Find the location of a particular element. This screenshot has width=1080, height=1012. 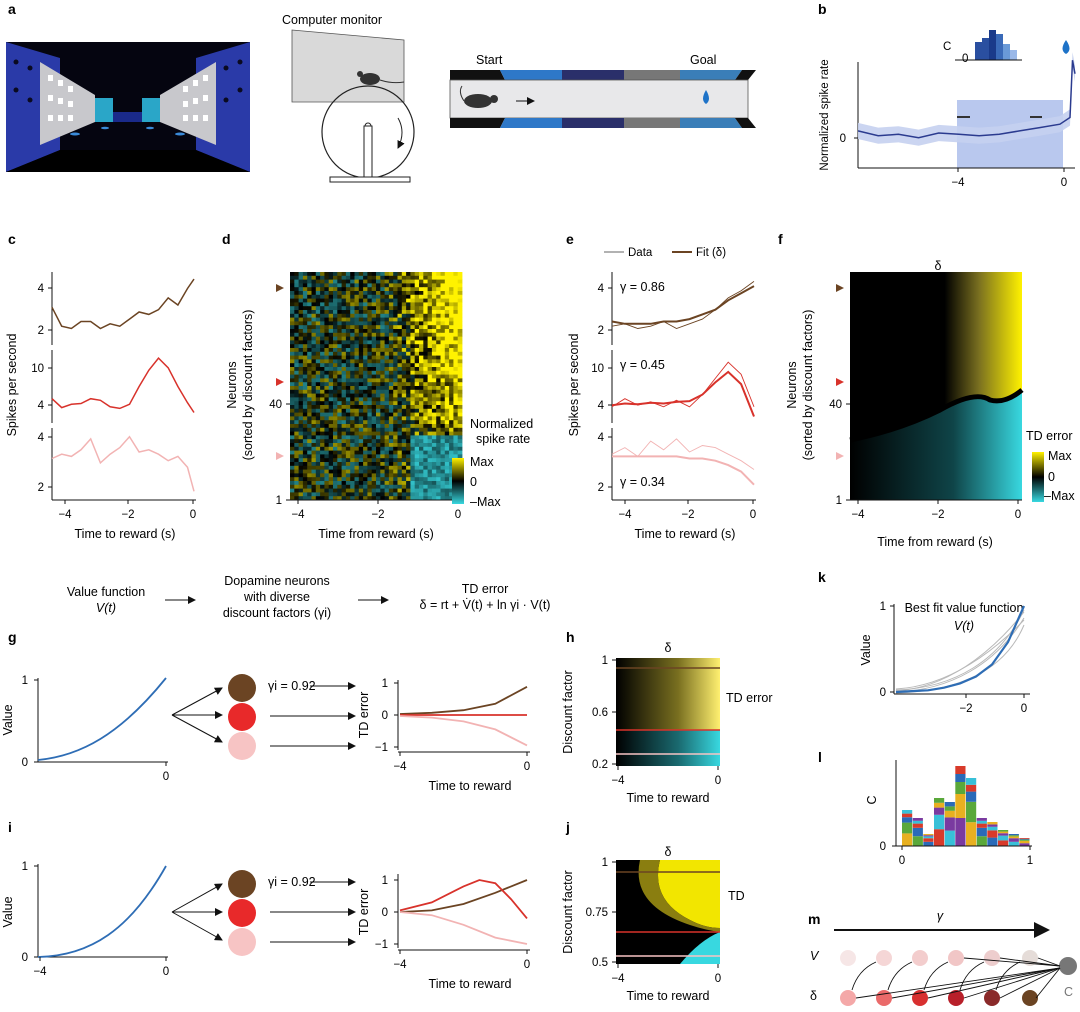

panel-i-td-ytick: 1 is located at coordinates (385, 881).